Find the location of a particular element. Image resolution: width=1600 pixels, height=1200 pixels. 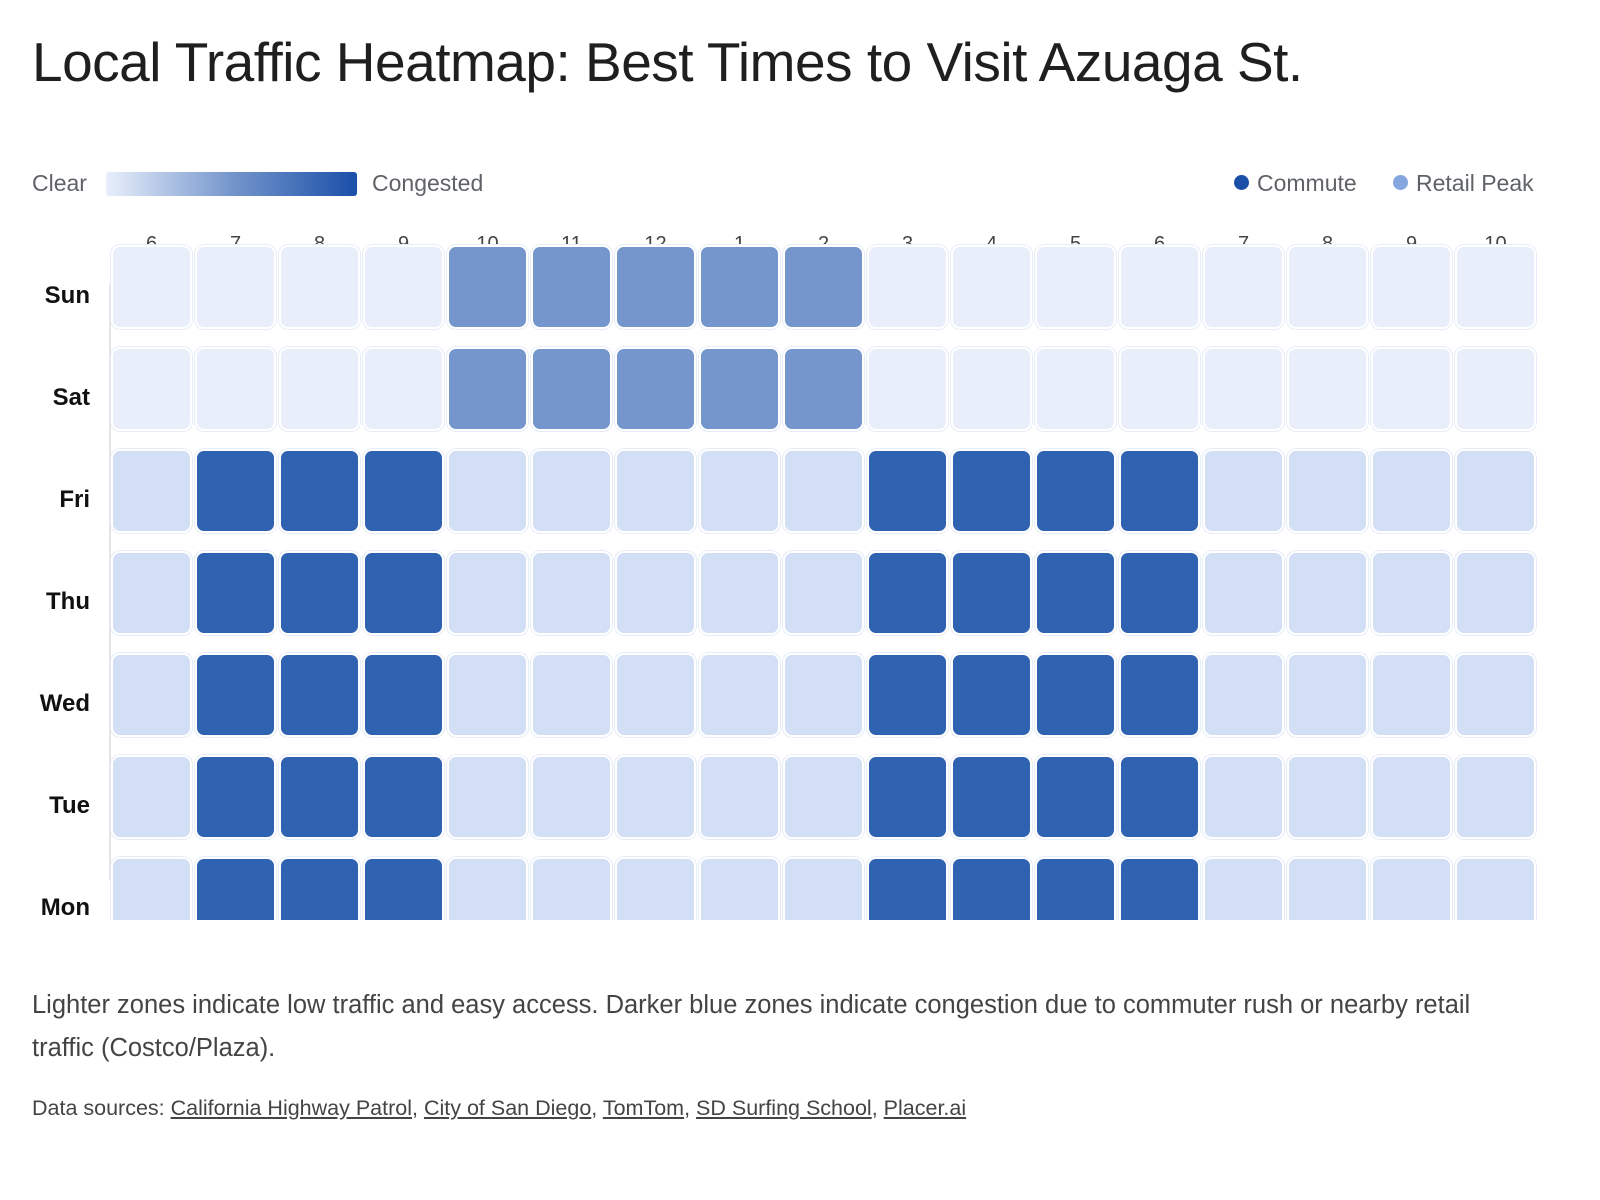

source-link: City of San Diego is located at coordinates (507, 1108).